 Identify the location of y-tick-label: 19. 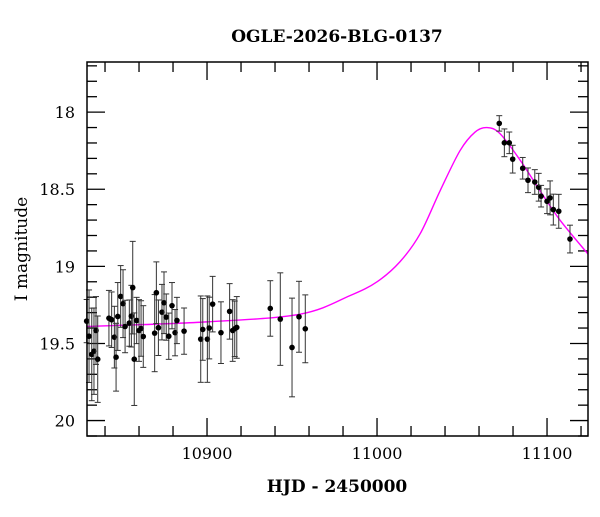
(65, 266).